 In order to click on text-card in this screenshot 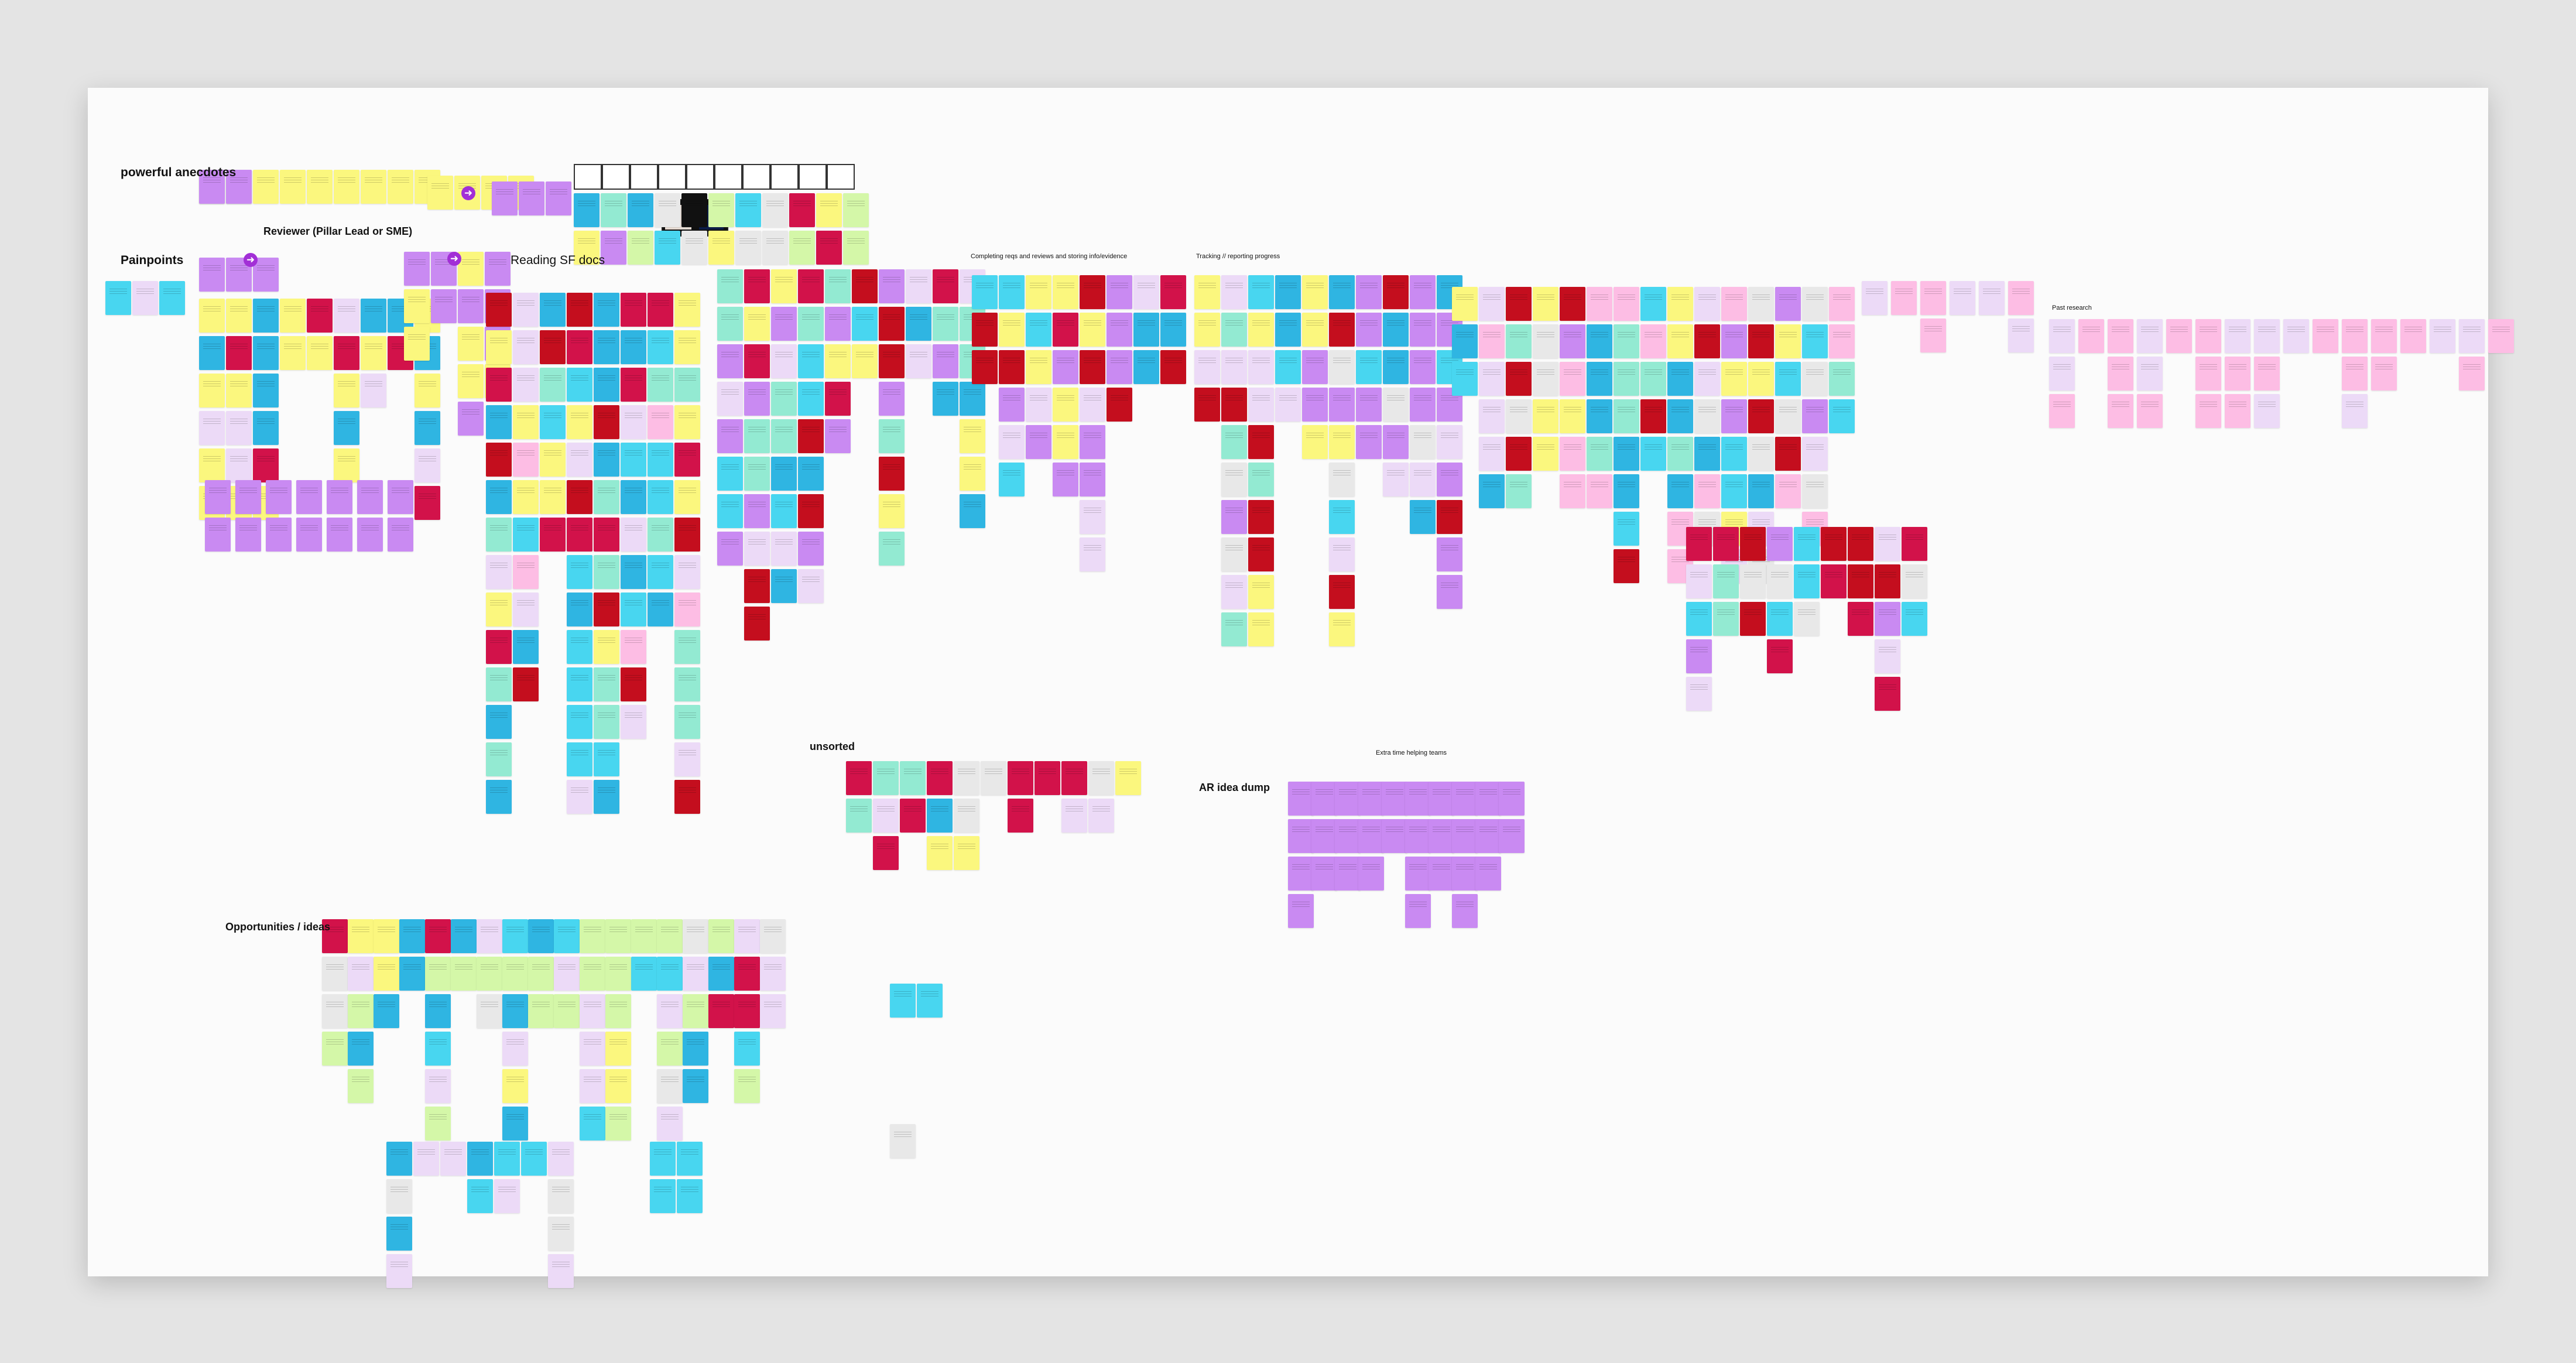, I will do `click(588, 177)`.